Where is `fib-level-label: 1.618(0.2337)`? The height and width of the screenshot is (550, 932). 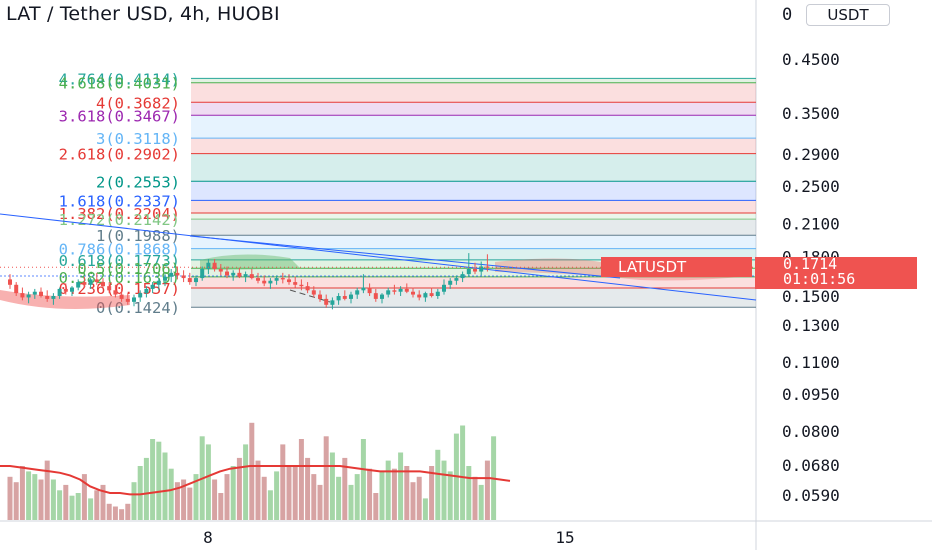
fib-level-label: 1.618(0.2337) is located at coordinates (119, 201).